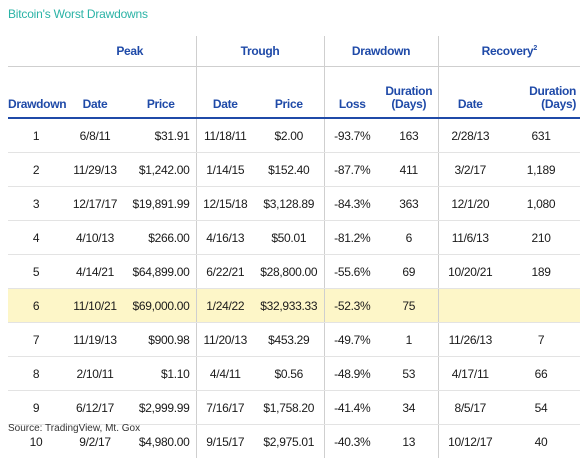  I want to click on cell-recovery-date: 8/5/17, so click(470, 408).